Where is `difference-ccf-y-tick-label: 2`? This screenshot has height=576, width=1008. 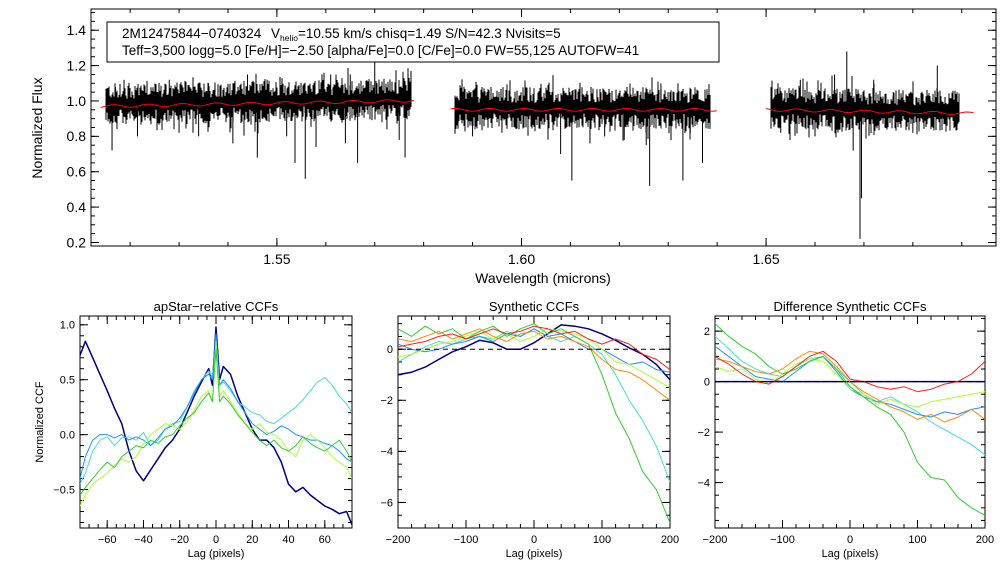
difference-ccf-y-tick-label: 2 is located at coordinates (707, 332).